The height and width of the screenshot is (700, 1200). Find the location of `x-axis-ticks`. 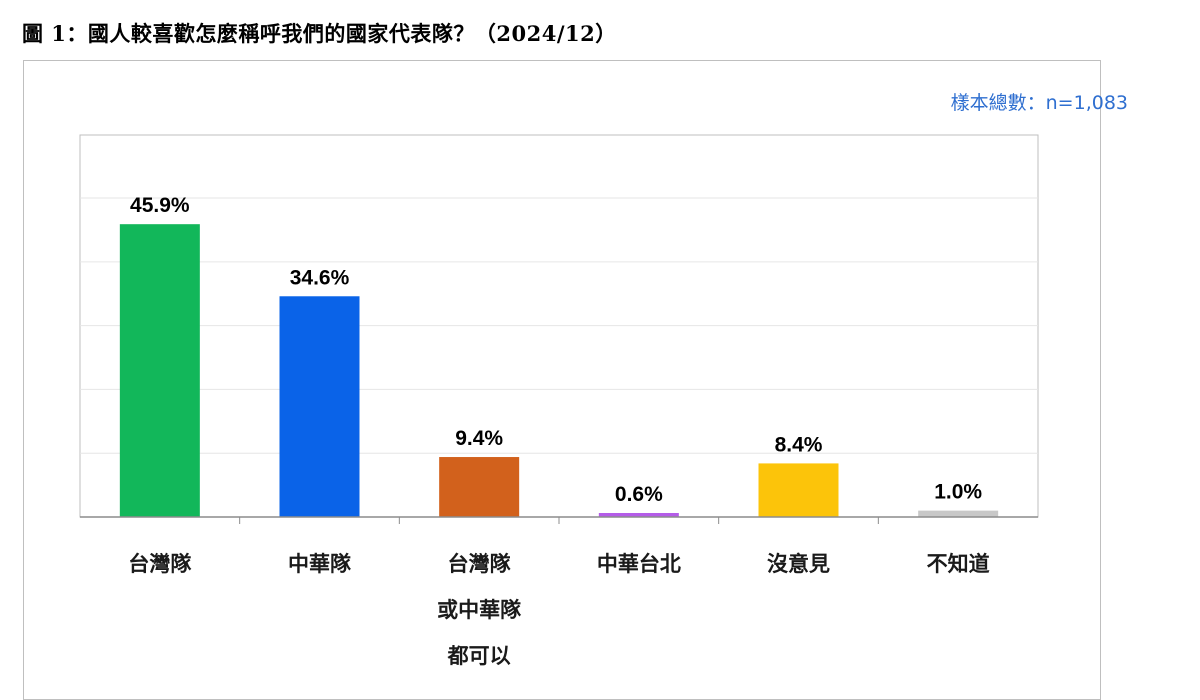

x-axis-ticks is located at coordinates (559, 520).